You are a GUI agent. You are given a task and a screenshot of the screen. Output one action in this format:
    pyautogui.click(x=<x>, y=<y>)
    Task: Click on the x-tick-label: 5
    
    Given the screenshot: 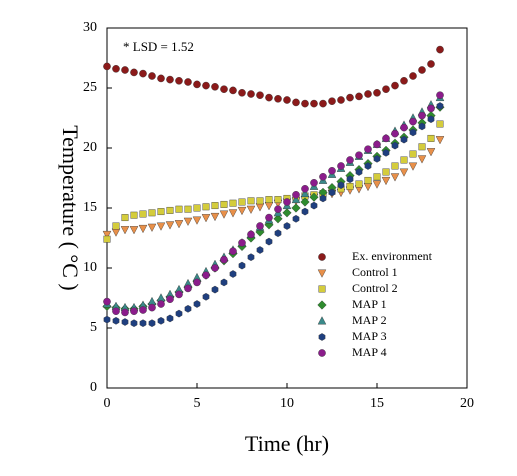 What is the action you would take?
    pyautogui.click(x=197, y=403)
    